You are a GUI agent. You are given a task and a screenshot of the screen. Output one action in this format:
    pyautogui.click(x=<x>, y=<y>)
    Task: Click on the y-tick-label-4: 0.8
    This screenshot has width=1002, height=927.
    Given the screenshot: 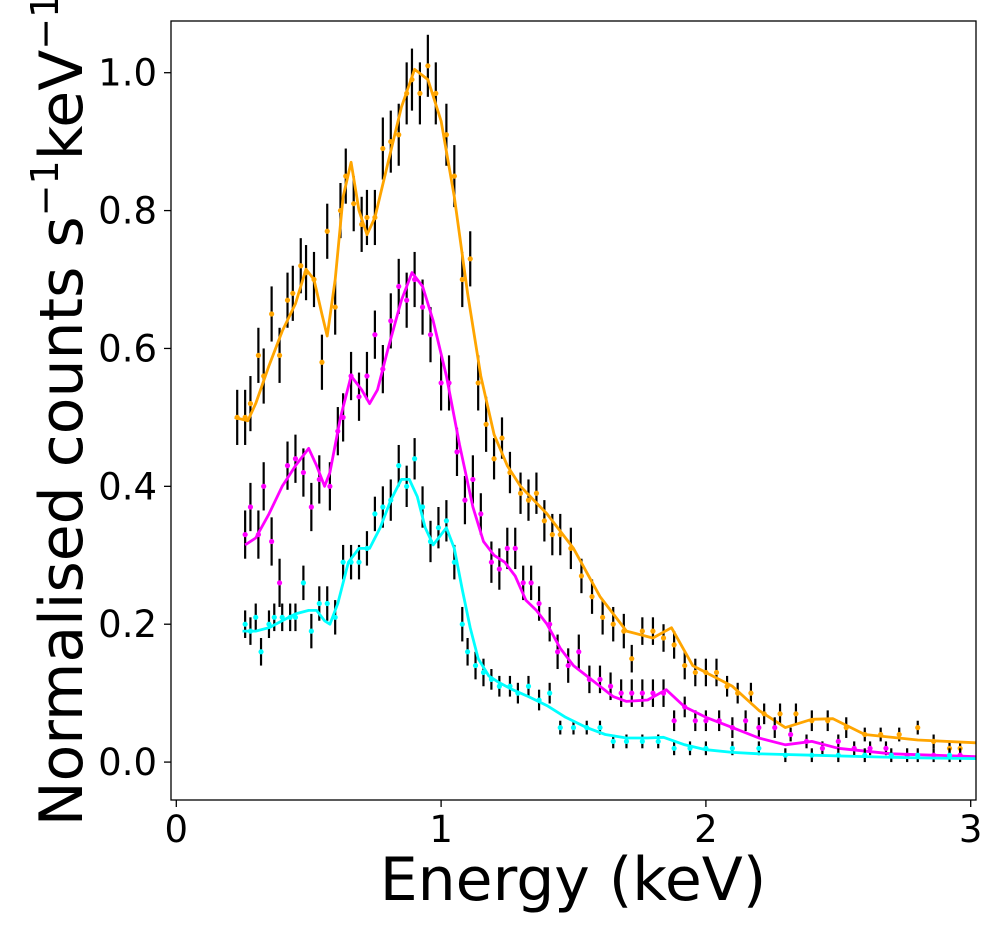 What is the action you would take?
    pyautogui.click(x=127, y=211)
    